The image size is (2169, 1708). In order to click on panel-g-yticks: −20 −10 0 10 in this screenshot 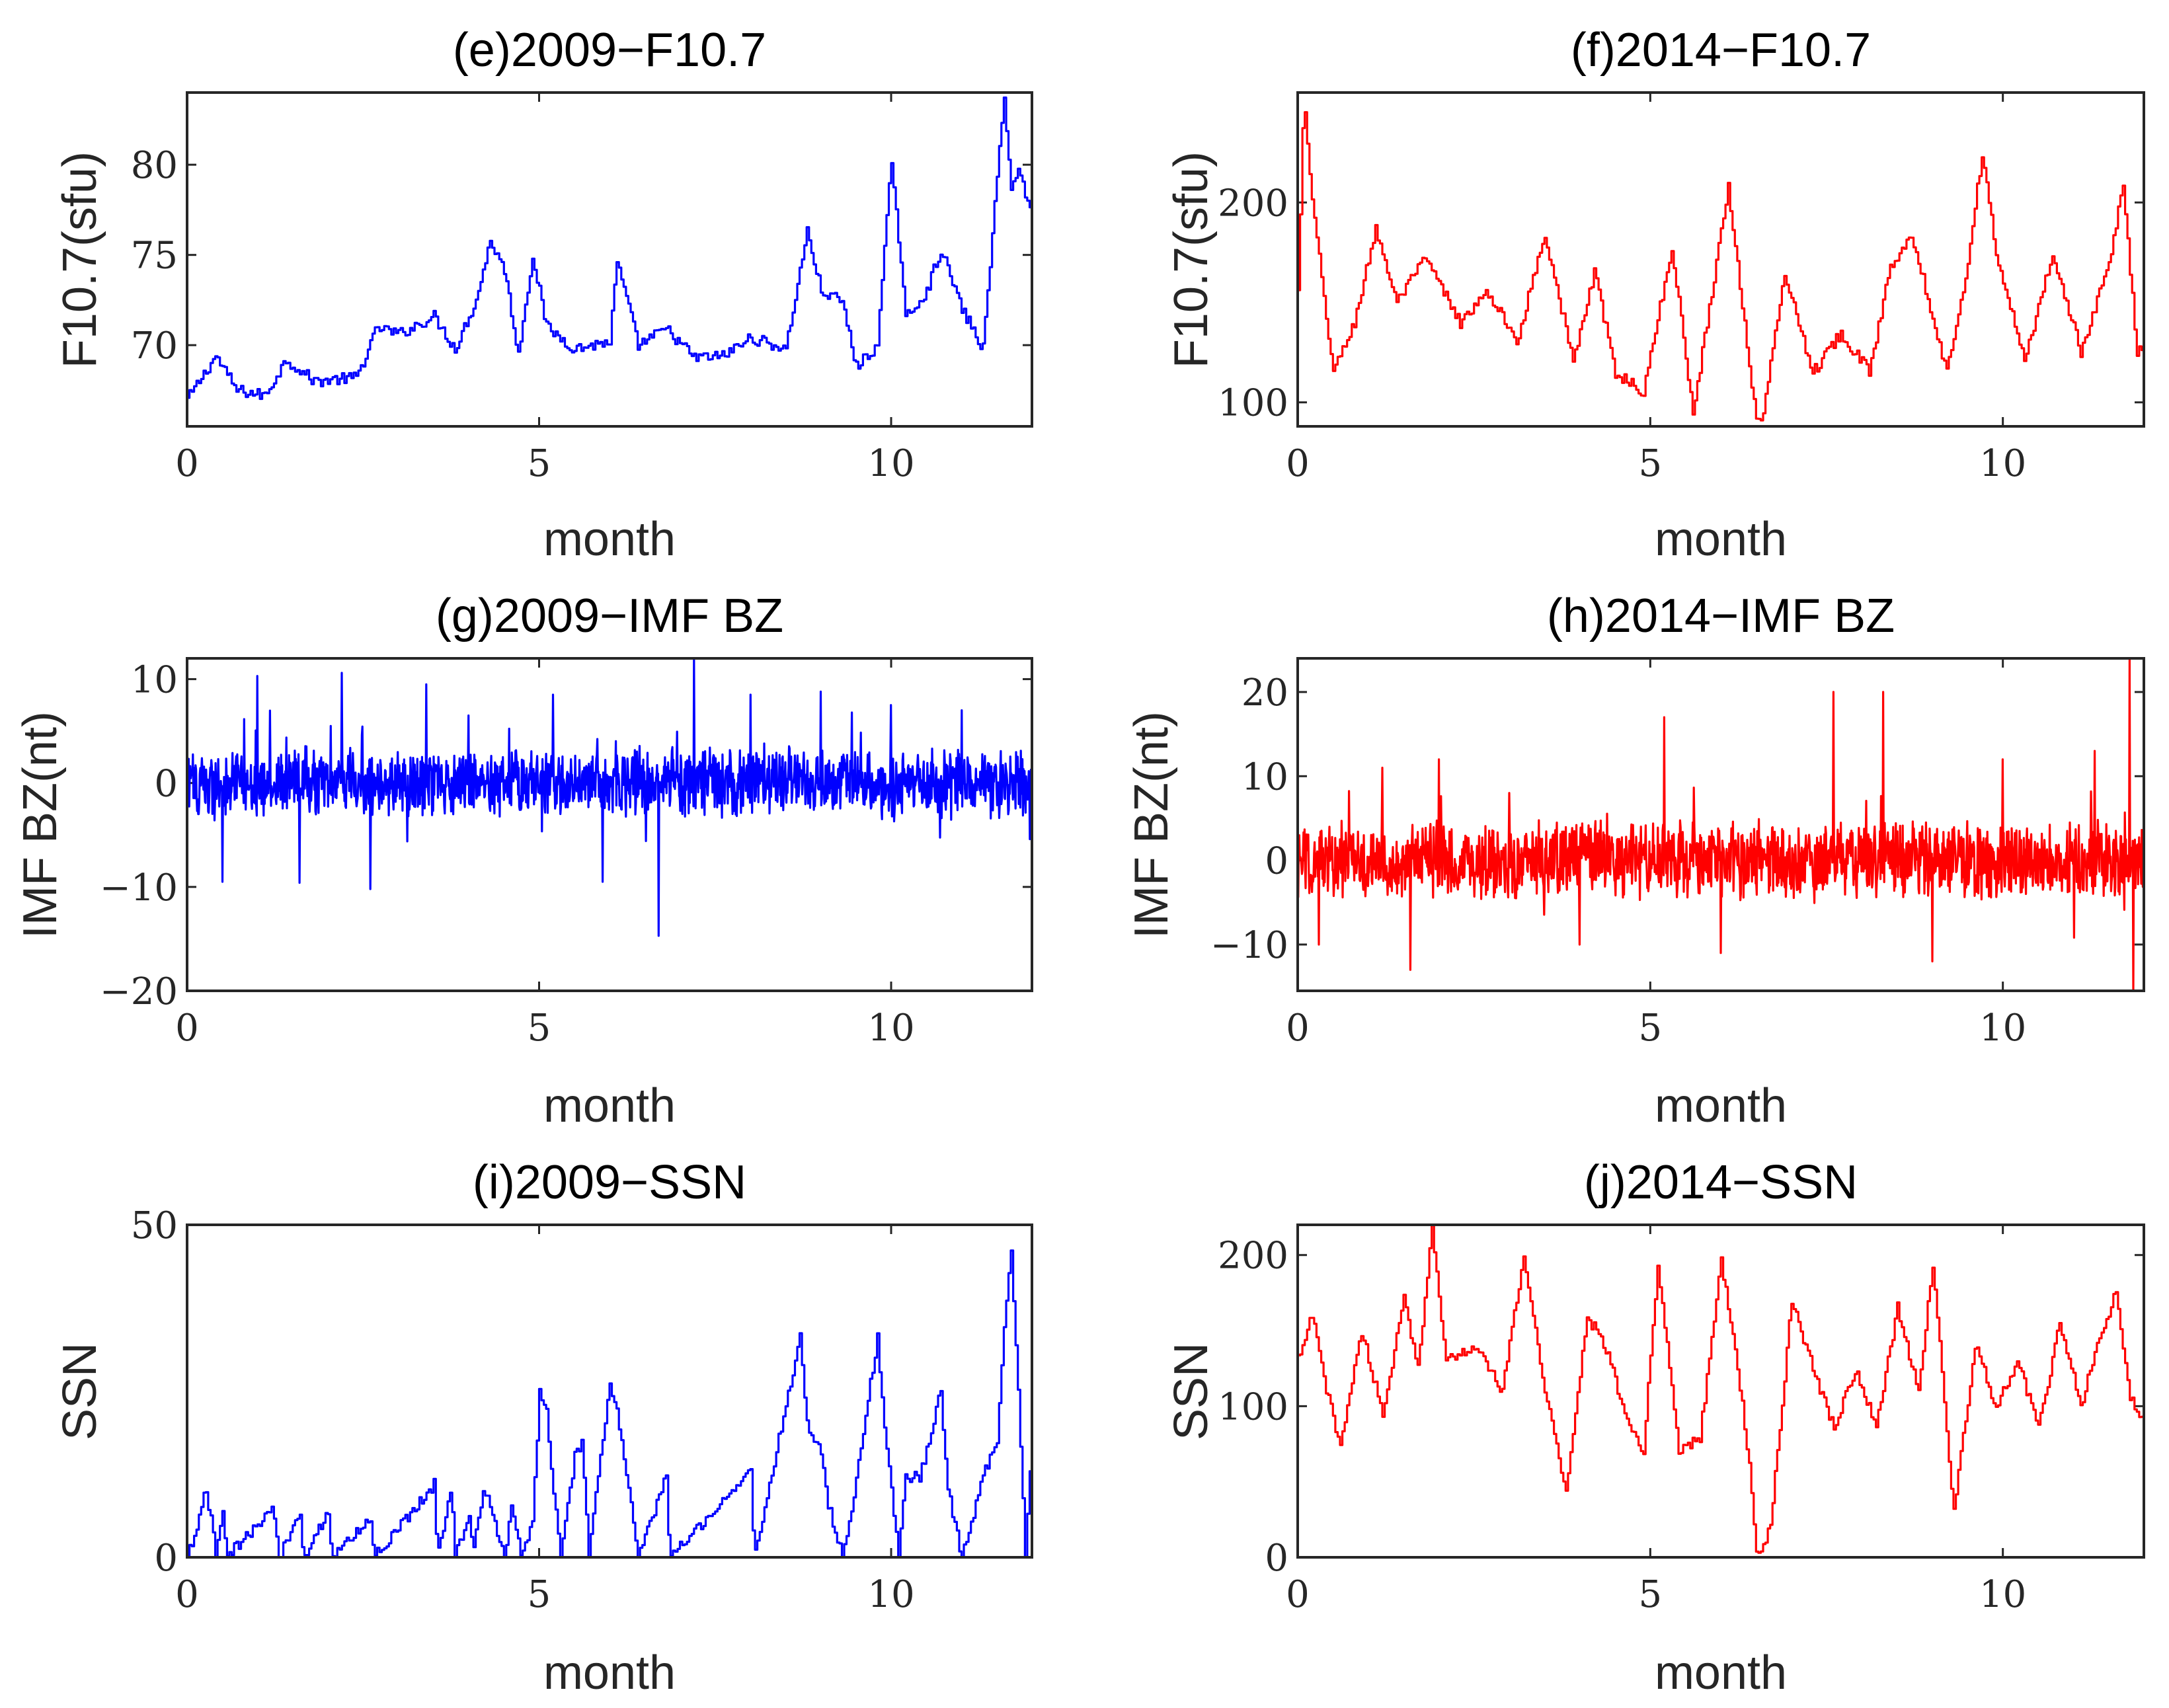, I will do `click(566, 835)`.